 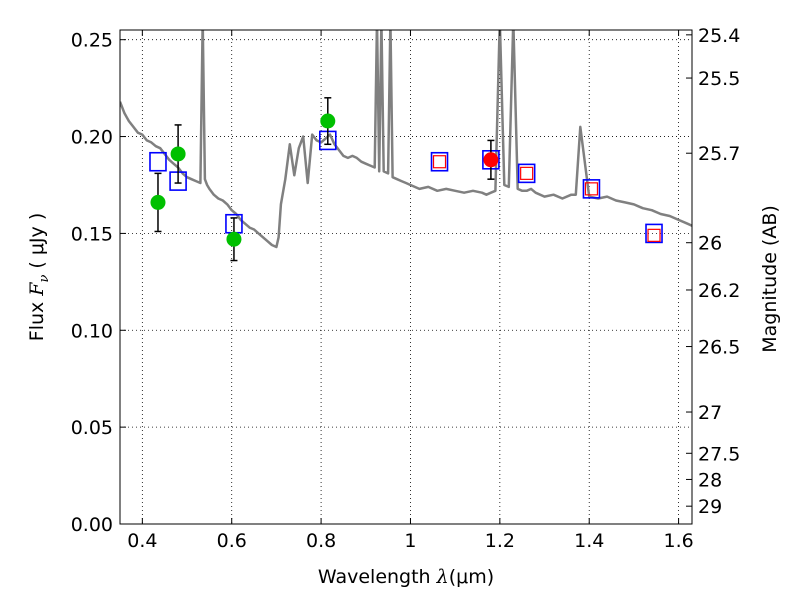 I want to click on x-tick-label: 0.6, so click(x=232, y=541).